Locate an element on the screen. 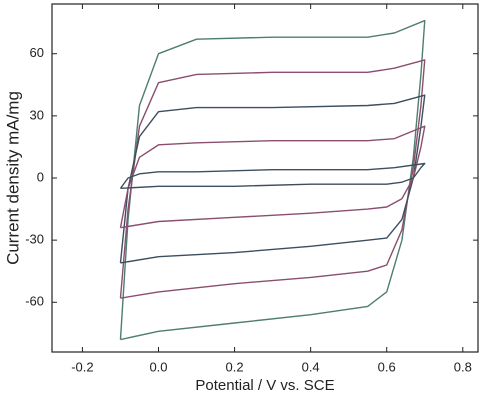  x-tick-label: 0.4 is located at coordinates (311, 366).